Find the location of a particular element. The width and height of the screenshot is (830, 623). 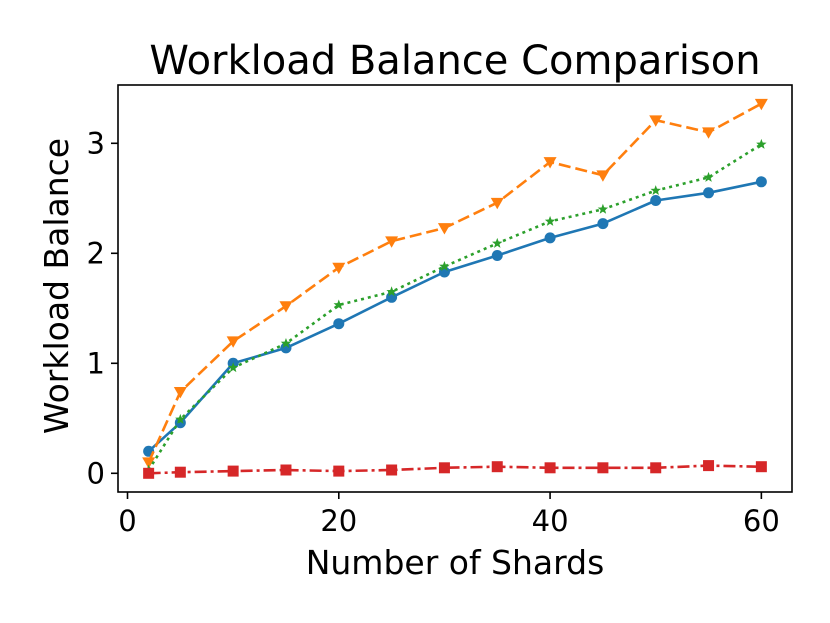

x-tick-label-20: 20 is located at coordinates (338, 521).